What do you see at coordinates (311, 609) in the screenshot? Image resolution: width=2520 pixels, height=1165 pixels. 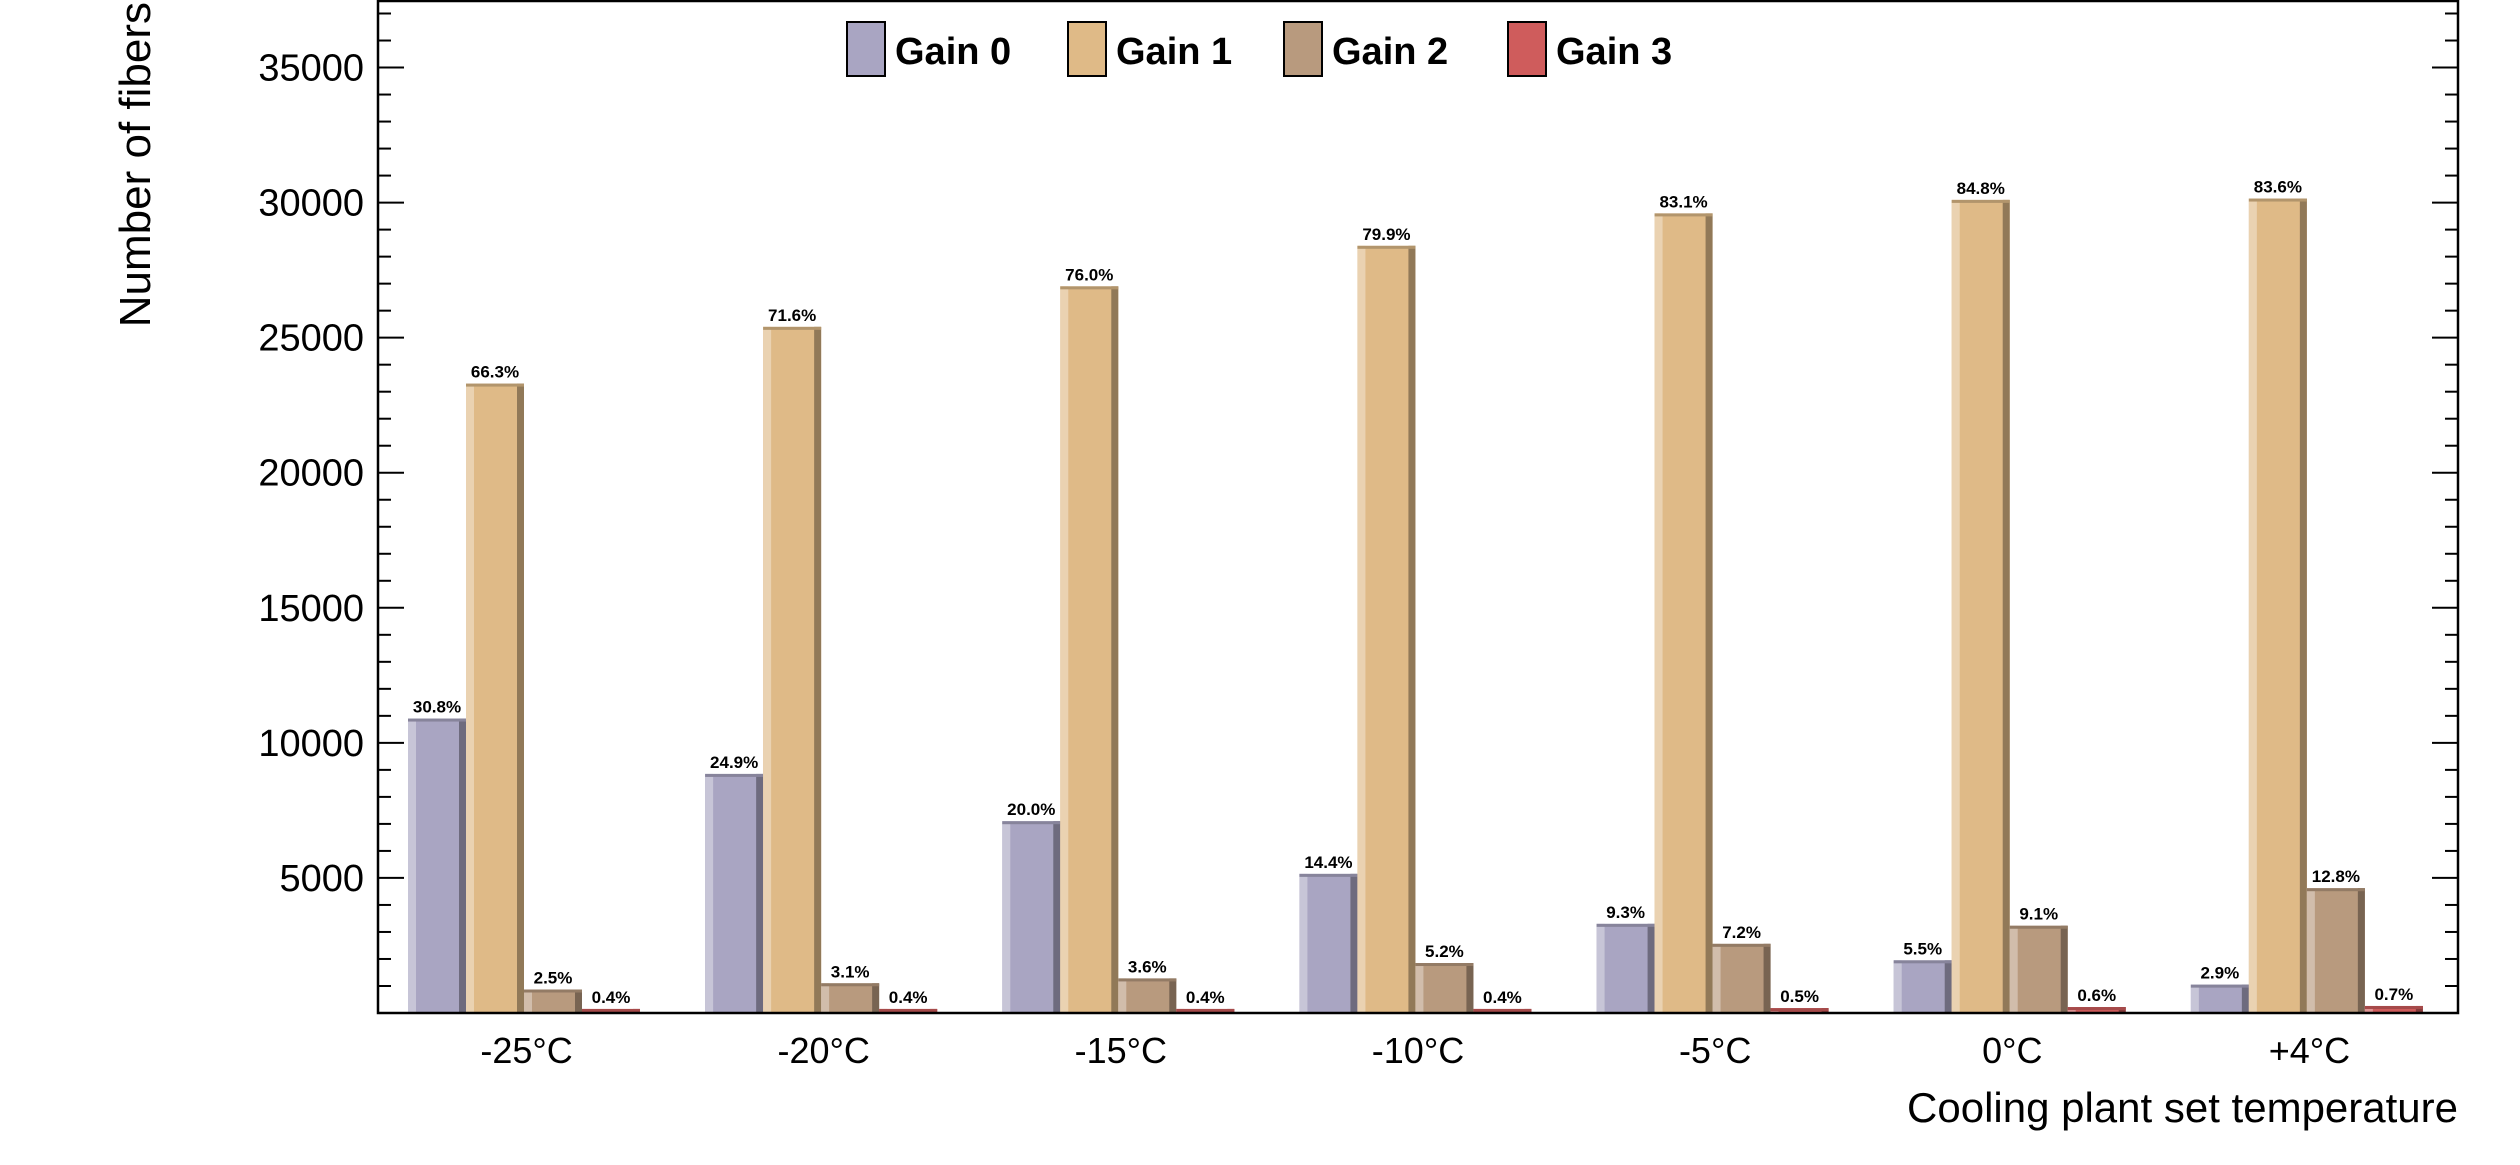 I see `y-tick-label: 15000` at bounding box center [311, 609].